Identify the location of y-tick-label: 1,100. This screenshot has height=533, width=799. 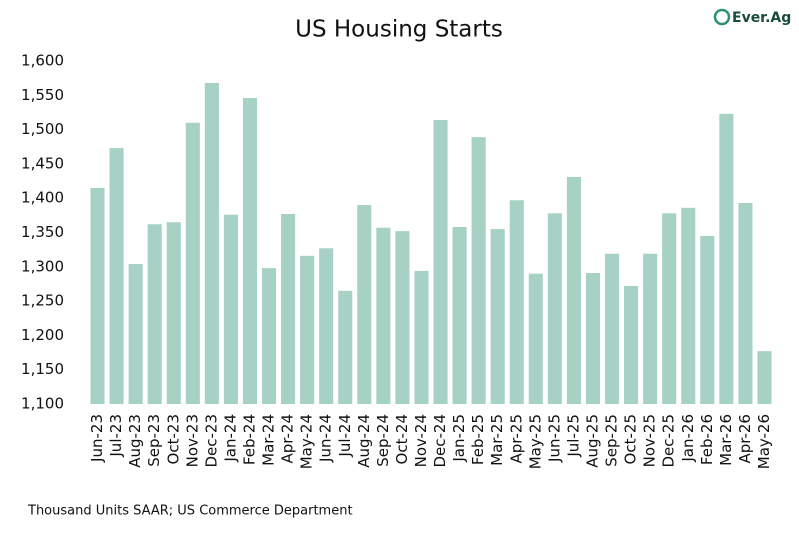
(42, 404).